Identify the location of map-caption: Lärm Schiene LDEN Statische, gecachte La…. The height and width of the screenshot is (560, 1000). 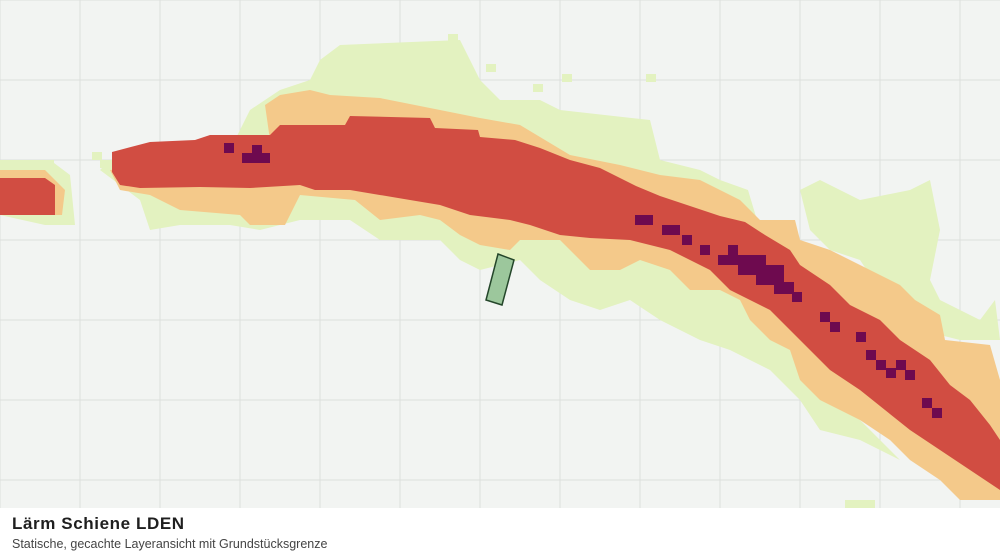
(500, 534).